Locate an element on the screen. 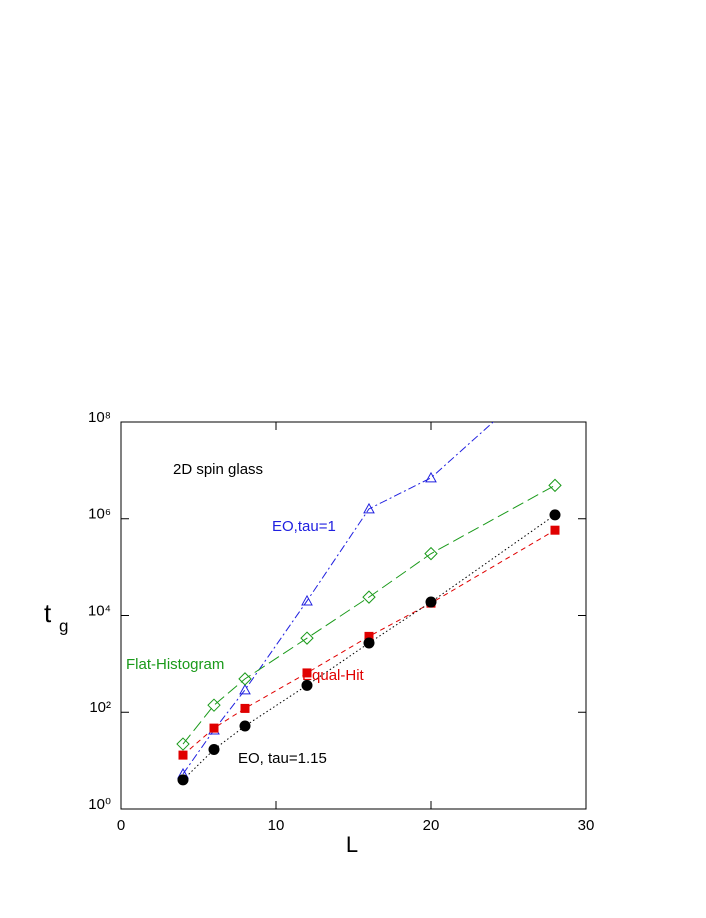  y-tick-label: 10⁰ is located at coordinates (99, 804).